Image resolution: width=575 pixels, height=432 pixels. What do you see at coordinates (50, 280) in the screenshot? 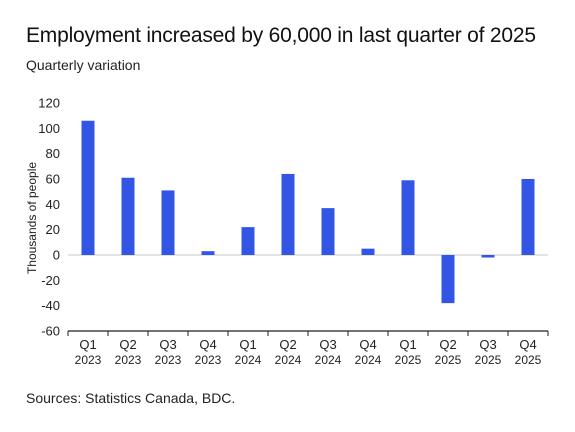
I see `y-tick-label: -20` at bounding box center [50, 280].